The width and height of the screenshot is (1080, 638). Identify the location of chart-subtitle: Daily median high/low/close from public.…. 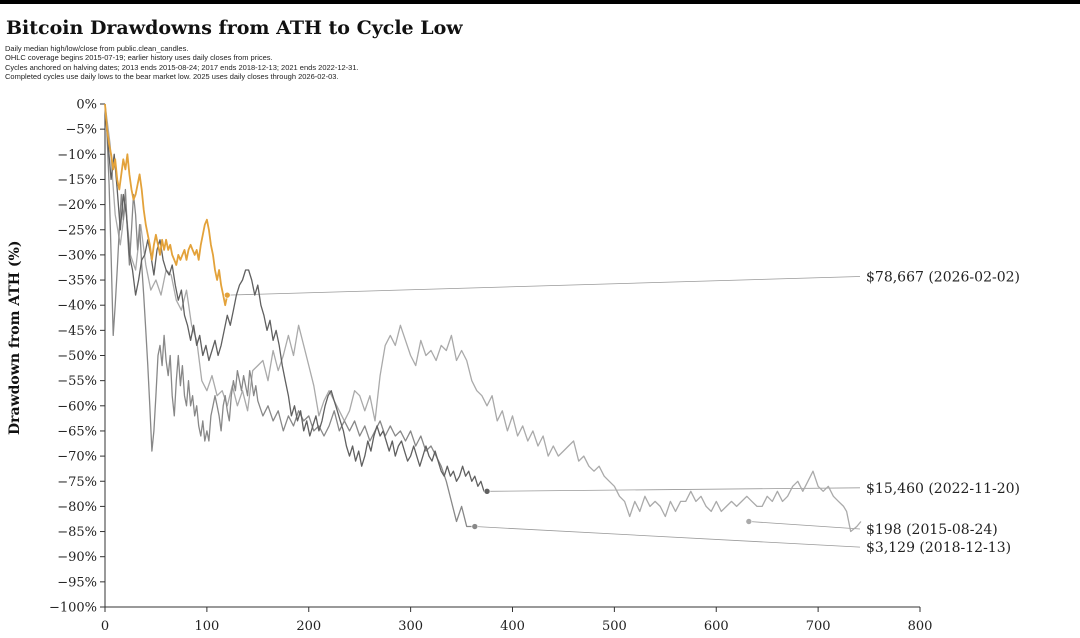
(182, 63).